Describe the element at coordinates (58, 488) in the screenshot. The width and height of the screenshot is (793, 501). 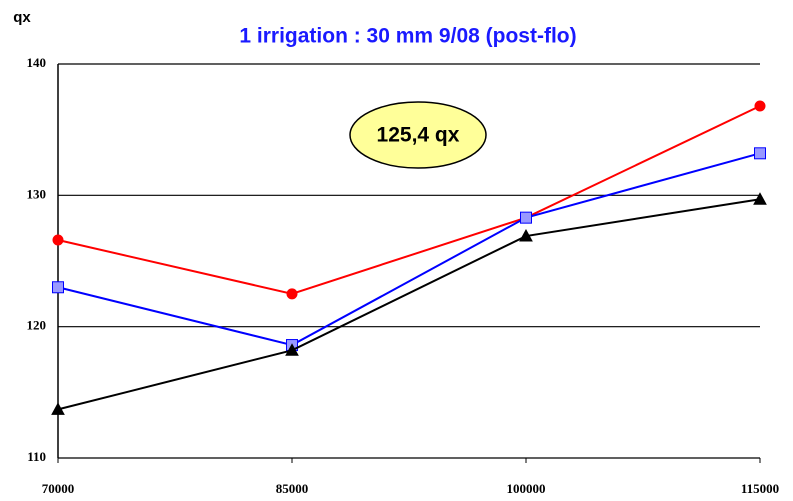
I see `x-tick-label: 70000` at that location.